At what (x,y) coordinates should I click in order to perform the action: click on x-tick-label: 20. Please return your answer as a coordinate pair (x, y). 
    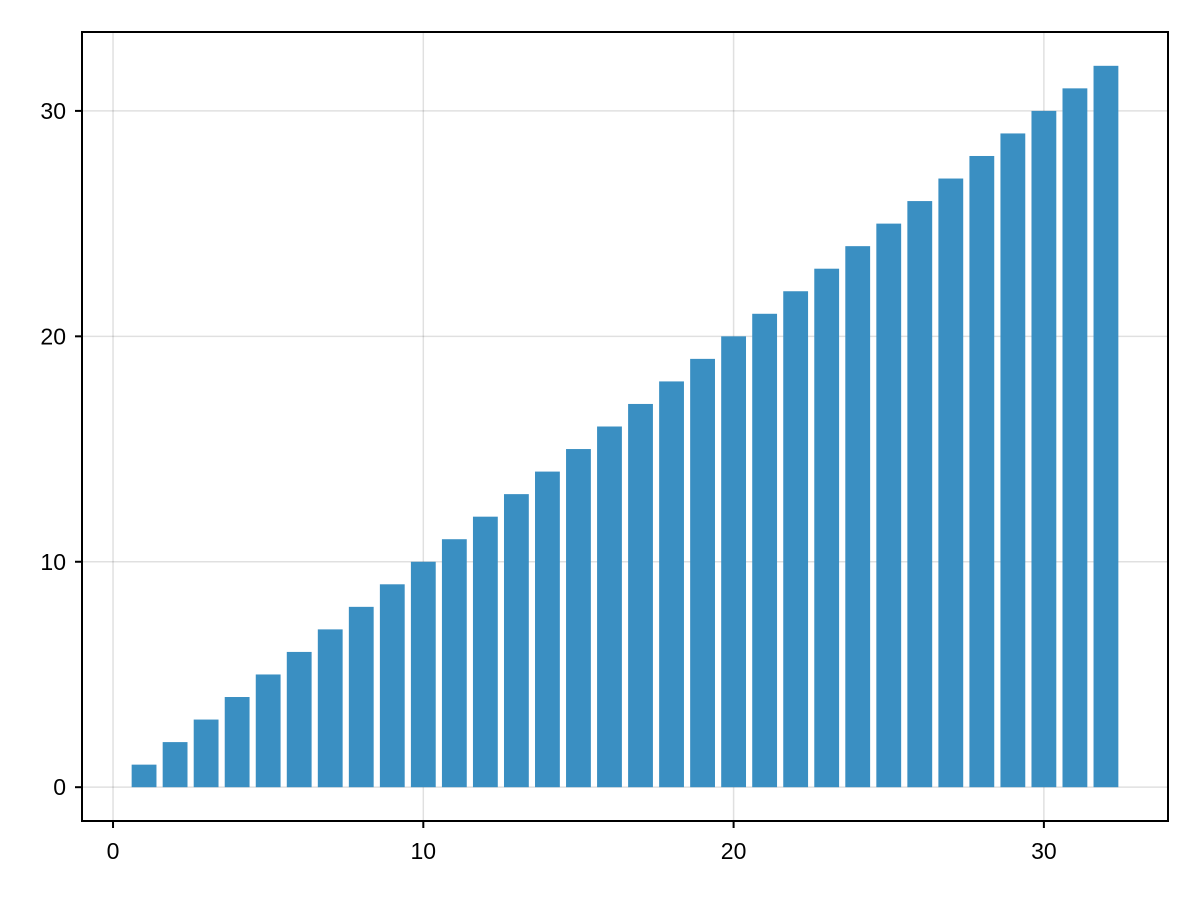
    Looking at the image, I should click on (734, 851).